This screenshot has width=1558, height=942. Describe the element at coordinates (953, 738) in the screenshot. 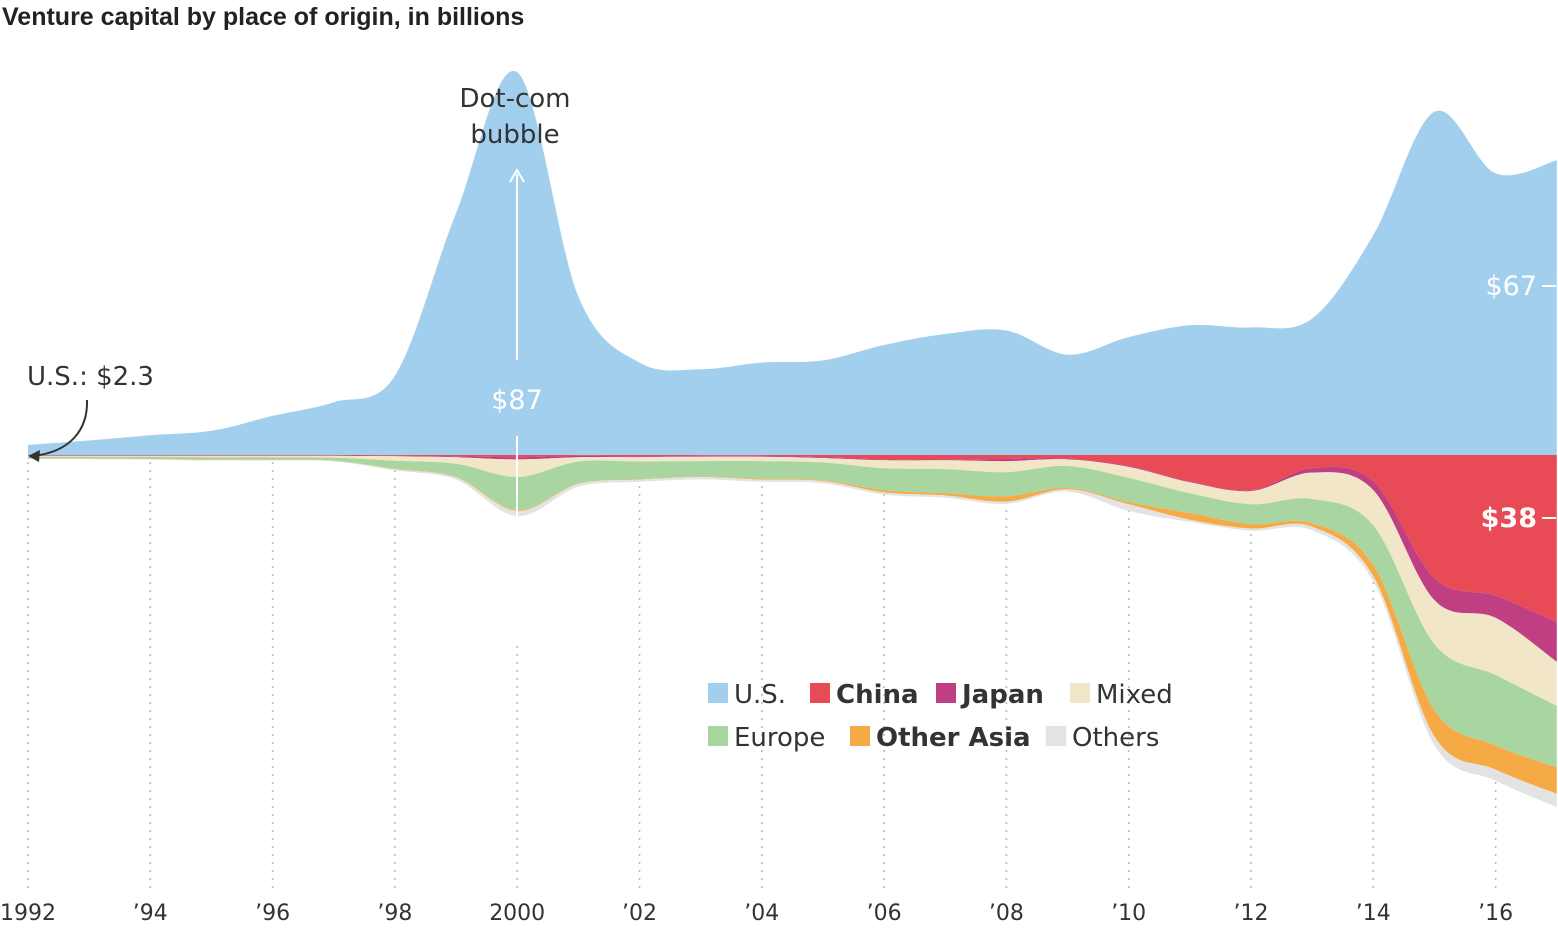

I see `legend-label-other-asia: Other Asia` at that location.